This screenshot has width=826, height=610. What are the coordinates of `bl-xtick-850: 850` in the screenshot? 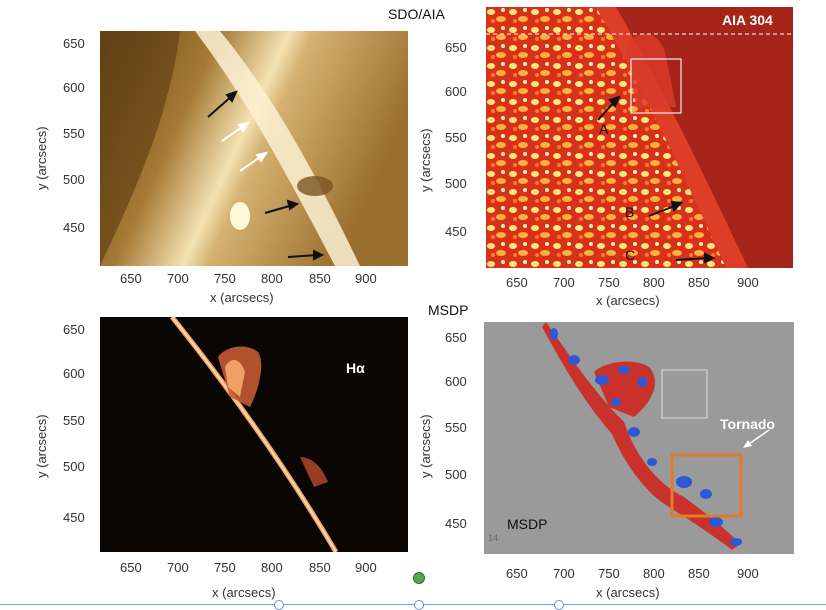 It's located at (320, 567).